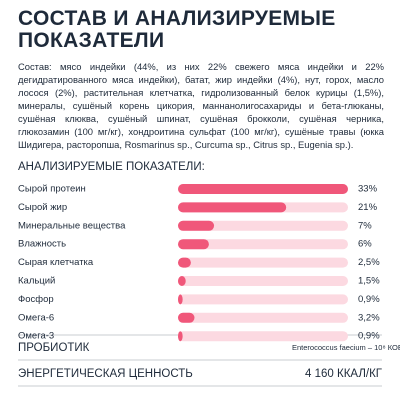 This screenshot has width=400, height=400. Describe the element at coordinates (36, 317) in the screenshot. I see `category-label: Омега-6` at that location.